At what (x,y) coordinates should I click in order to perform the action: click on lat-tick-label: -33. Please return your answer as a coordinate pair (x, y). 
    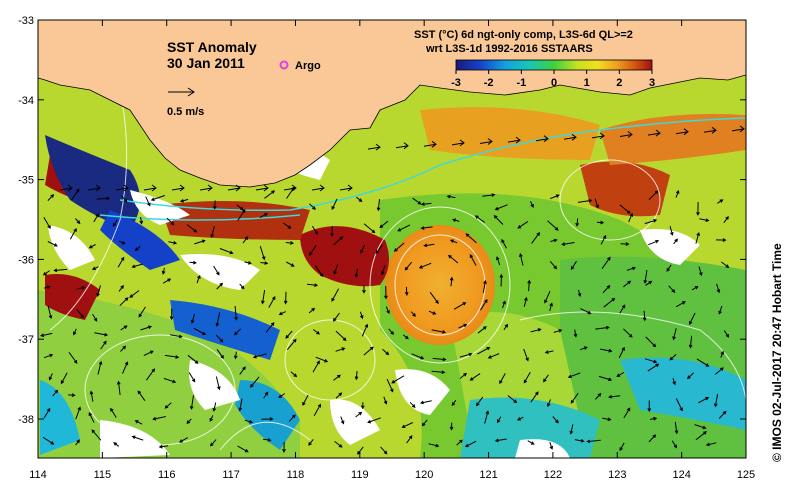
    Looking at the image, I should click on (26, 21).